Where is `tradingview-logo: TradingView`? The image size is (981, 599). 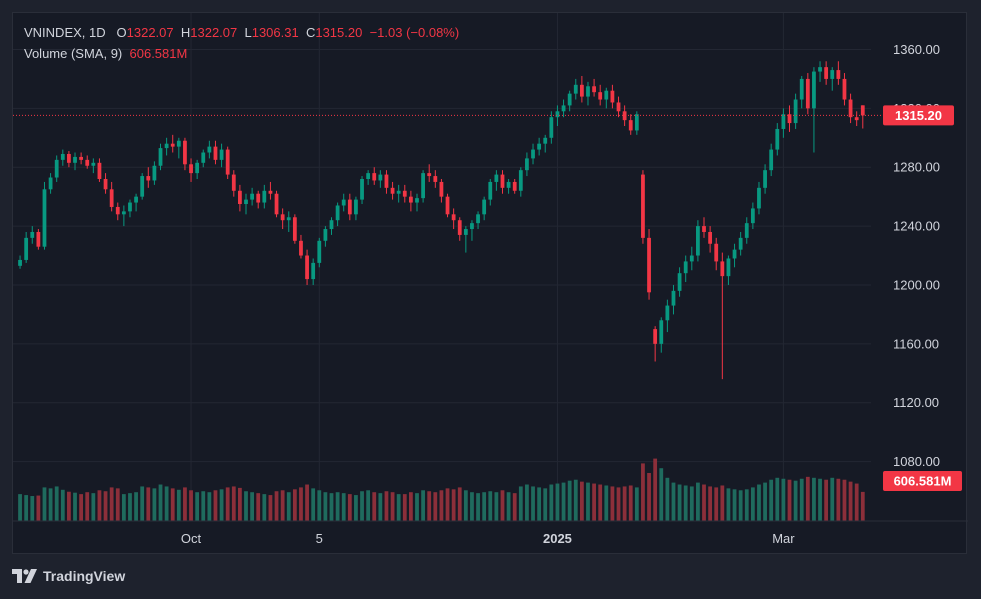 tradingview-logo: TradingView is located at coordinates (68, 576).